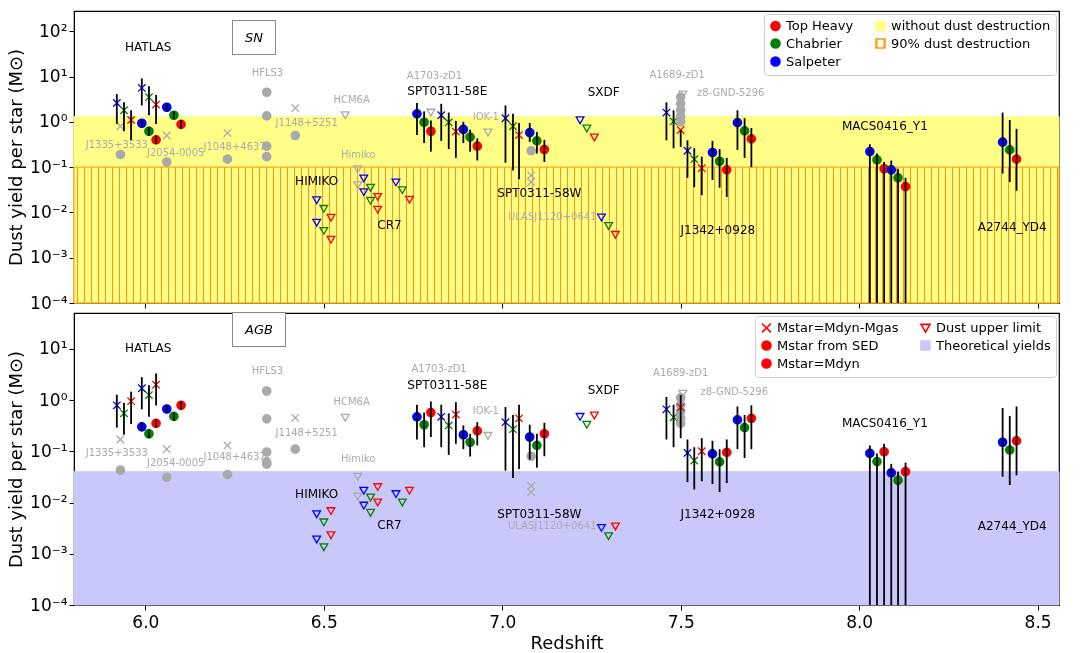  Describe the element at coordinates (53, 30) in the screenshot. I see `y-tick-label: 10²` at that location.